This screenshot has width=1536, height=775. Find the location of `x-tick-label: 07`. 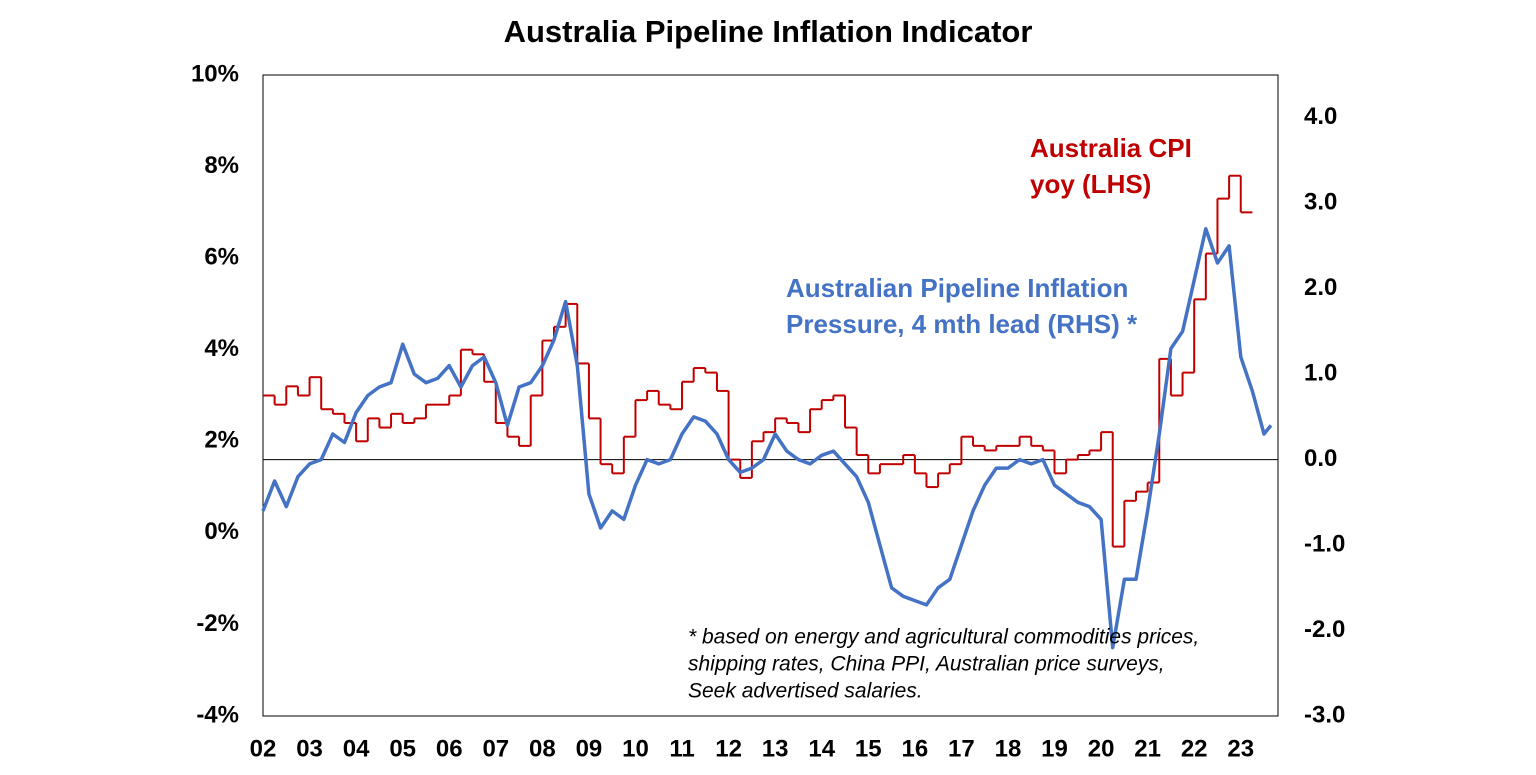

x-tick-label: 07 is located at coordinates (495, 748).